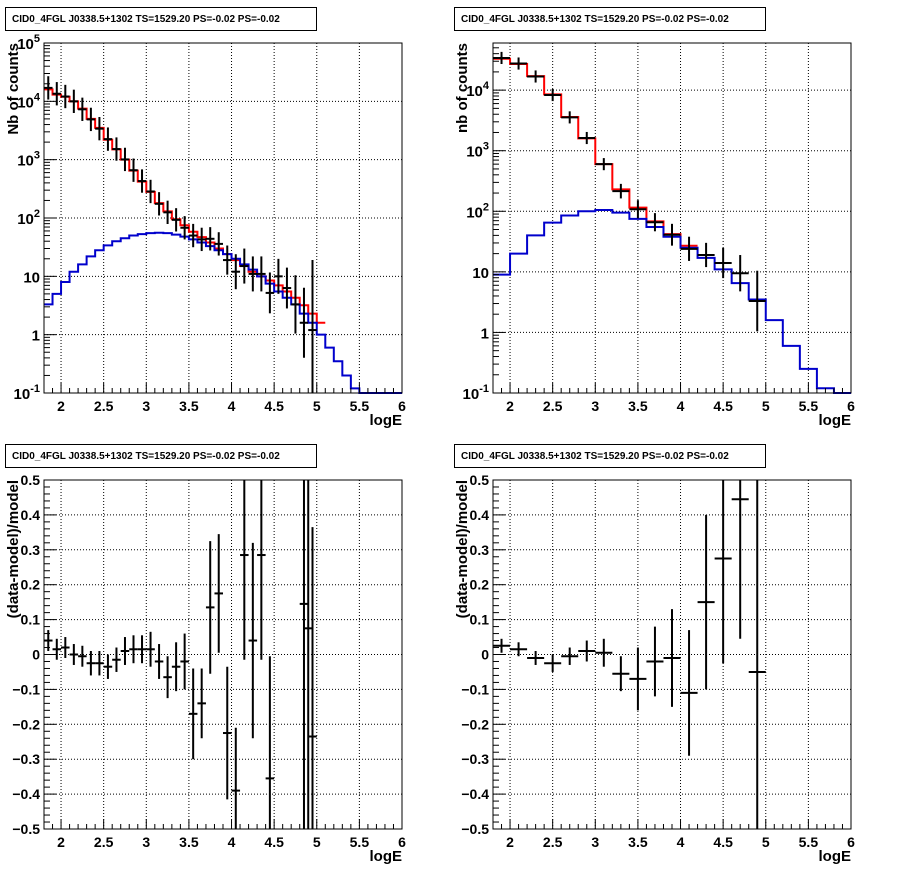 The image size is (898, 880). Describe the element at coordinates (480, 620) in the screenshot. I see `bottom-right-y-tick-label-6: 0.1` at that location.